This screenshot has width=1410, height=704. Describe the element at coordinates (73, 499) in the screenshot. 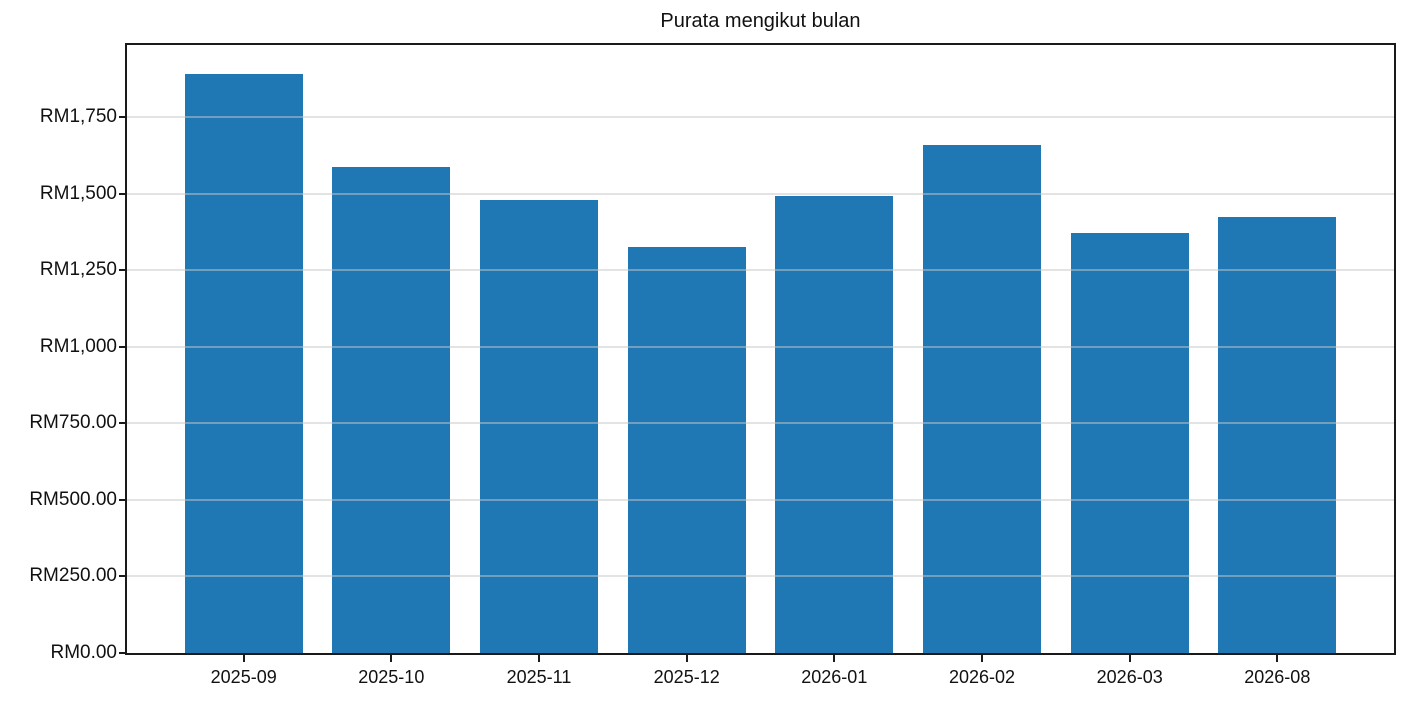

I see `y-tick-label-500: RM500.00` at that location.